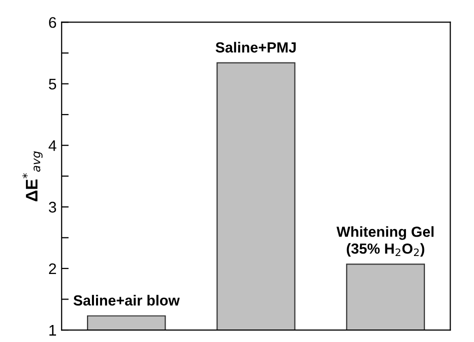  What do you see at coordinates (52, 145) in the screenshot?
I see `y-tick-label: 4` at bounding box center [52, 145].